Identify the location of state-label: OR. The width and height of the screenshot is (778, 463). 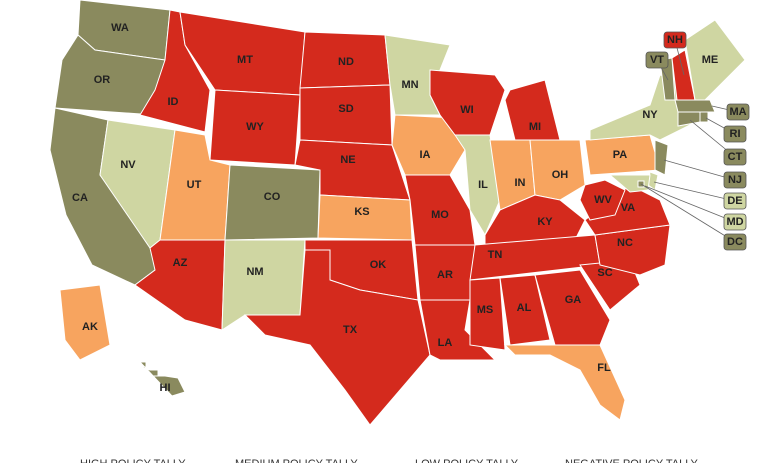
(102, 80).